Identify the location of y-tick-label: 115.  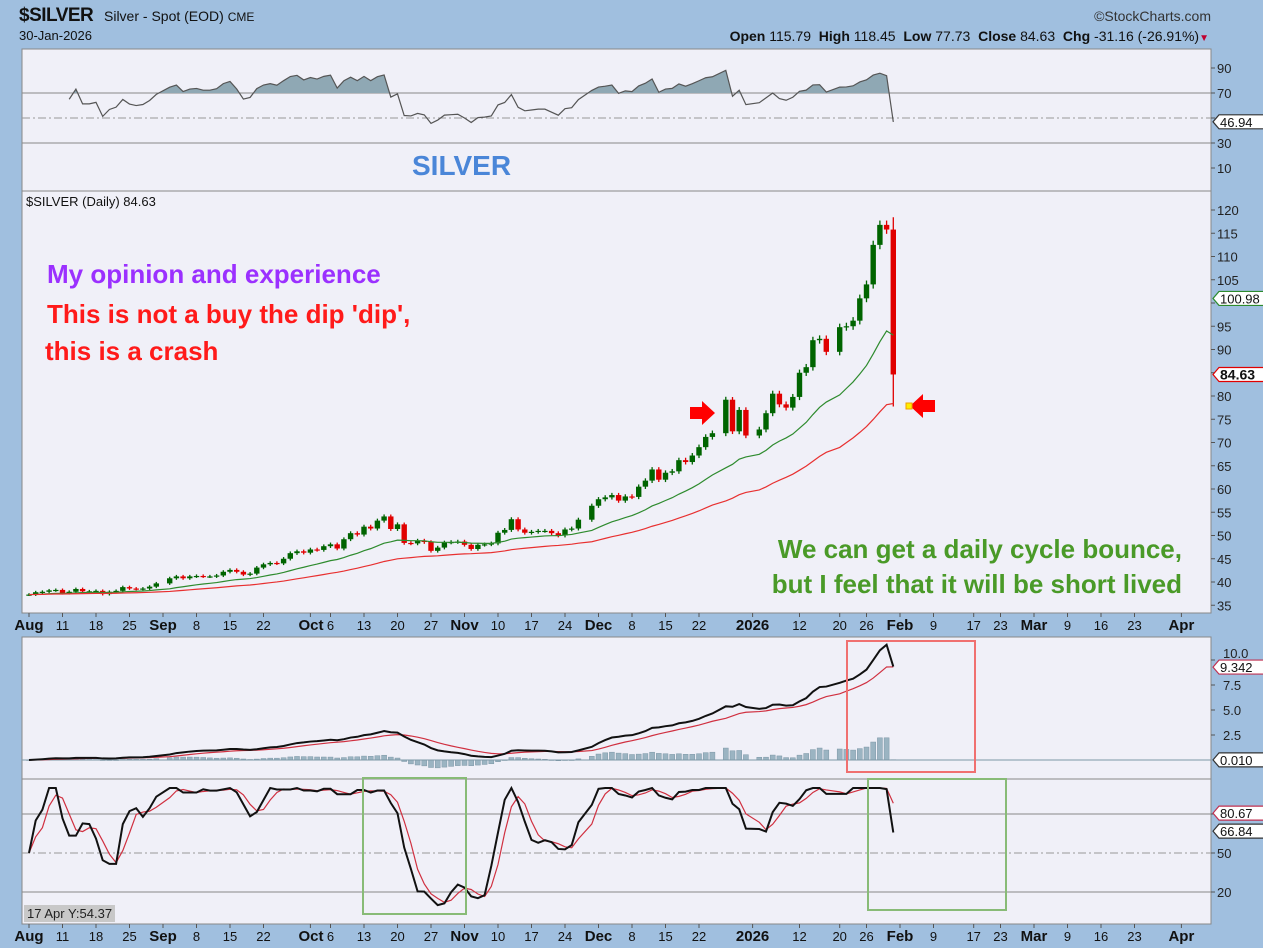
(1227, 233).